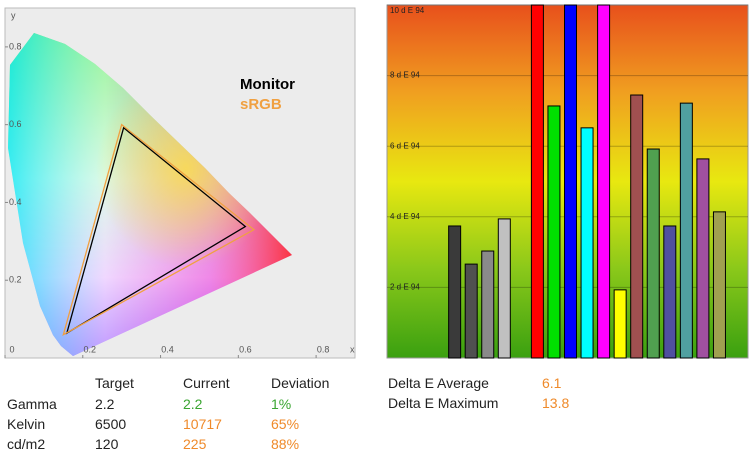 The image size is (750, 465). I want to click on table-cell: 225, so click(195, 444).